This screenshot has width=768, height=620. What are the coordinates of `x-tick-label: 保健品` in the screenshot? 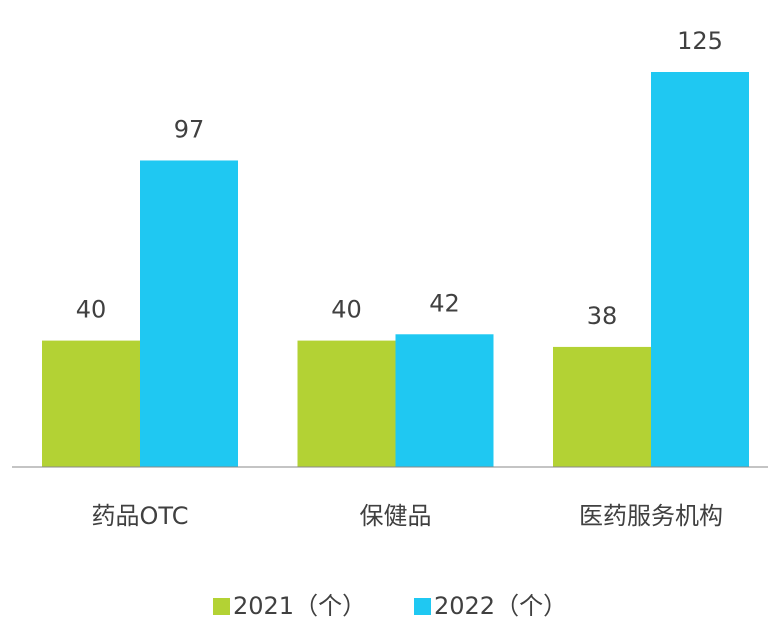 It's located at (396, 516).